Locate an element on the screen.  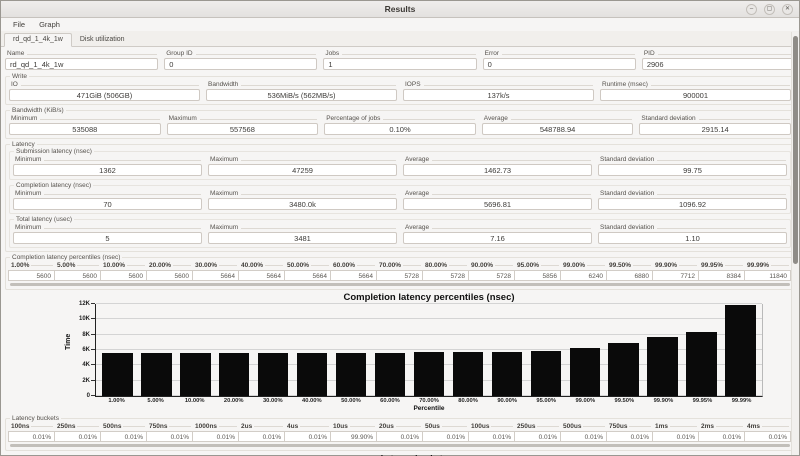
tab-job-result: rd_qd_1_4k_1w is located at coordinates (38, 40).